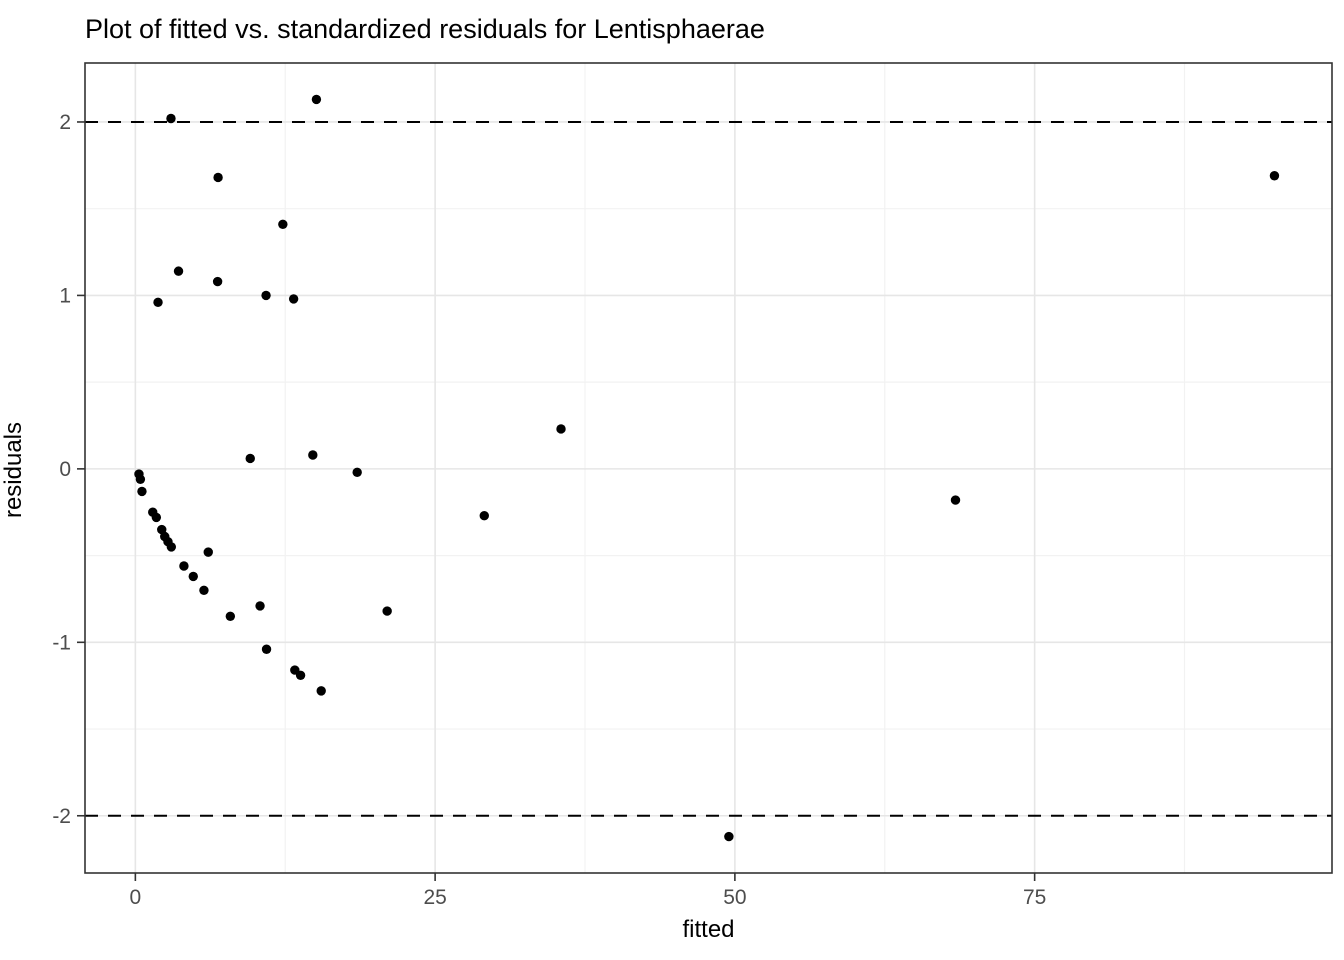 Image resolution: width=1344 pixels, height=960 pixels. I want to click on y-tick-label: 1, so click(65, 295).